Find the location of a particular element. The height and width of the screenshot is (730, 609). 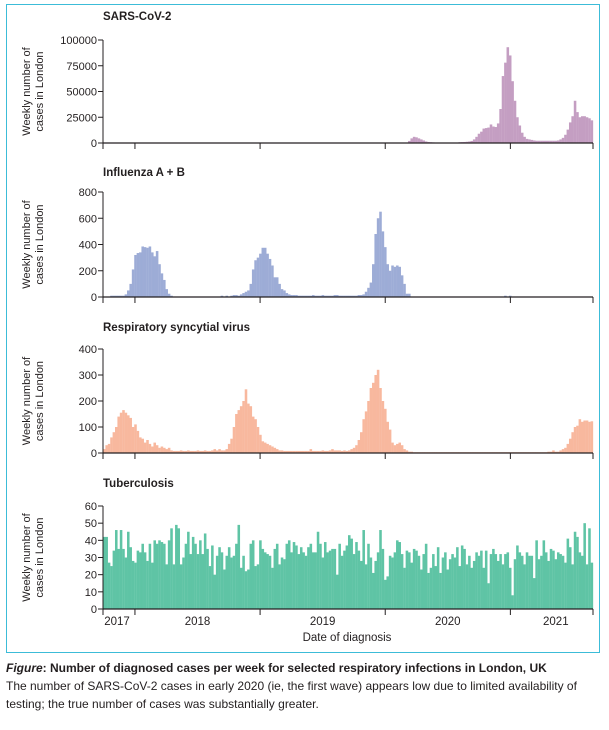

y-tick-label: 60 is located at coordinates (91, 507).